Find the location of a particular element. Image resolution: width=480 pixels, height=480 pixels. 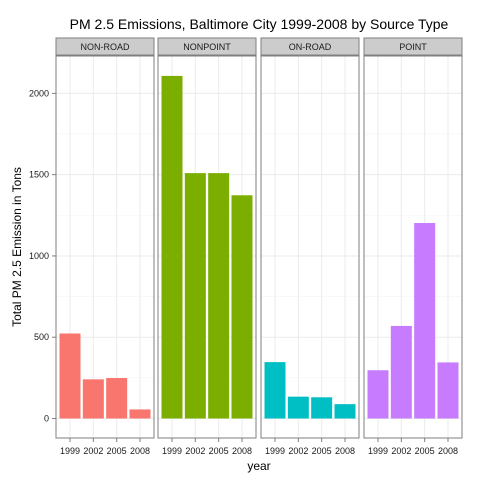

facet-strip-label: NON-ROAD is located at coordinates (105, 47).